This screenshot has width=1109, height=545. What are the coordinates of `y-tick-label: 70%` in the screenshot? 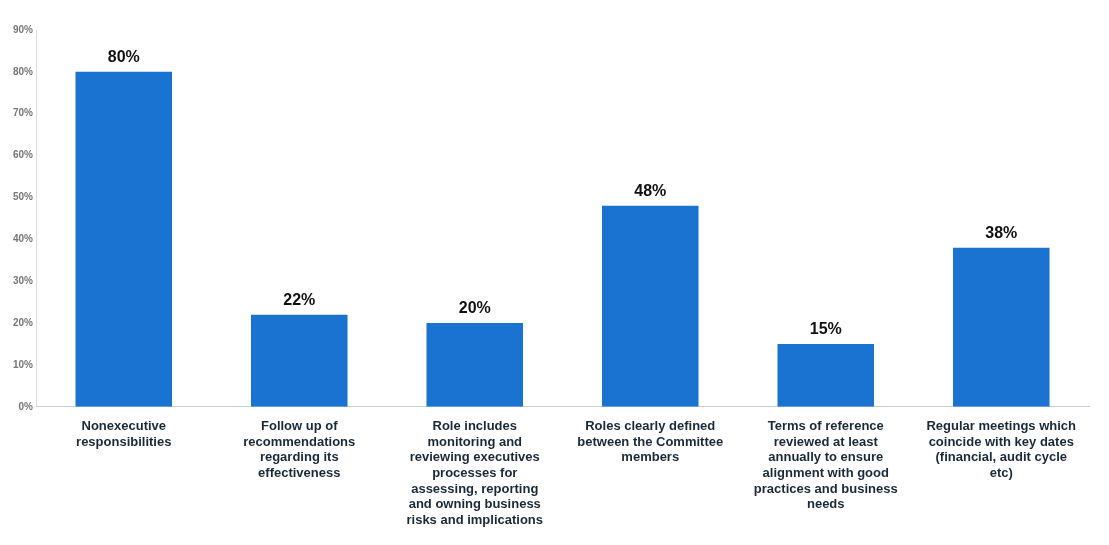 It's located at (23, 113).